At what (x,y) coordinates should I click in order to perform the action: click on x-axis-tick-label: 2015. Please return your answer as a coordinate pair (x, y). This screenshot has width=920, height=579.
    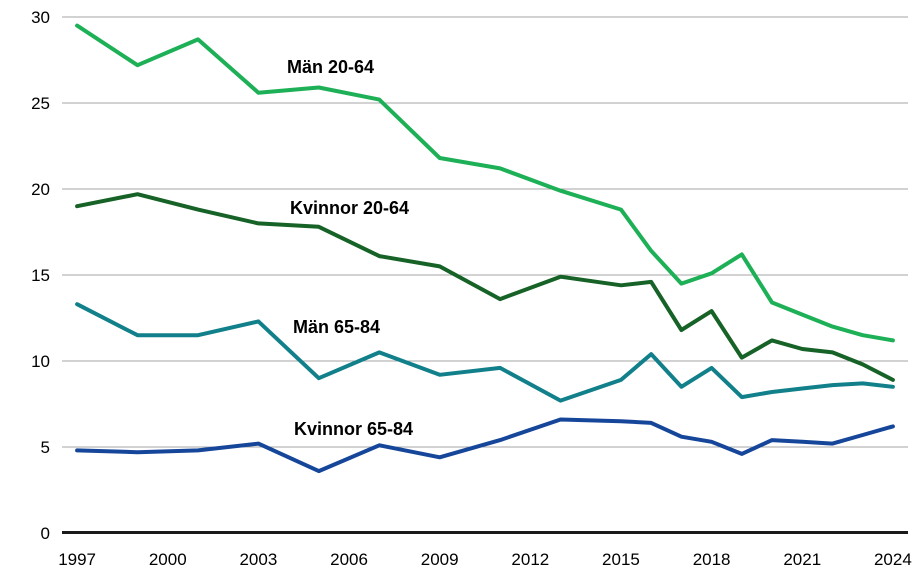
    Looking at the image, I should click on (621, 559).